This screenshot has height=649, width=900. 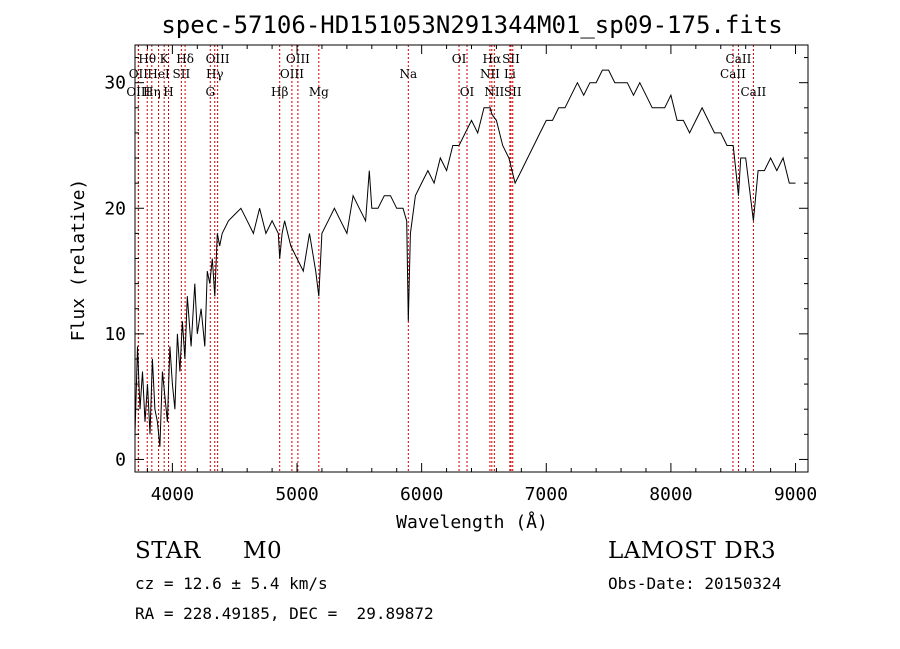 I want to click on line-label: Hβ, so click(x=279, y=92).